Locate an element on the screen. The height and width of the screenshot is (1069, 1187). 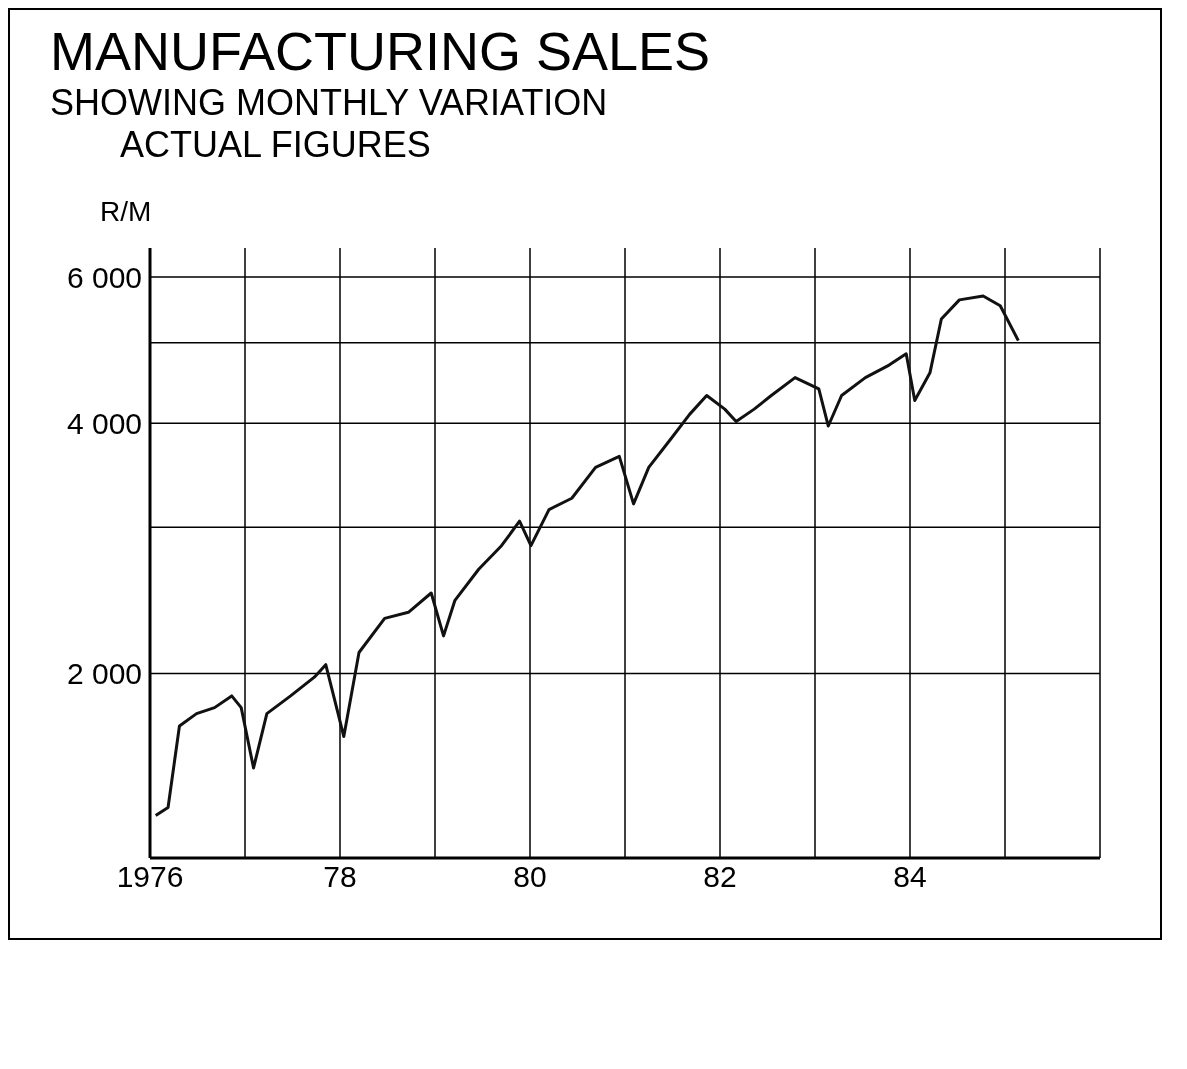
x-tick-label: 80 is located at coordinates (530, 877).